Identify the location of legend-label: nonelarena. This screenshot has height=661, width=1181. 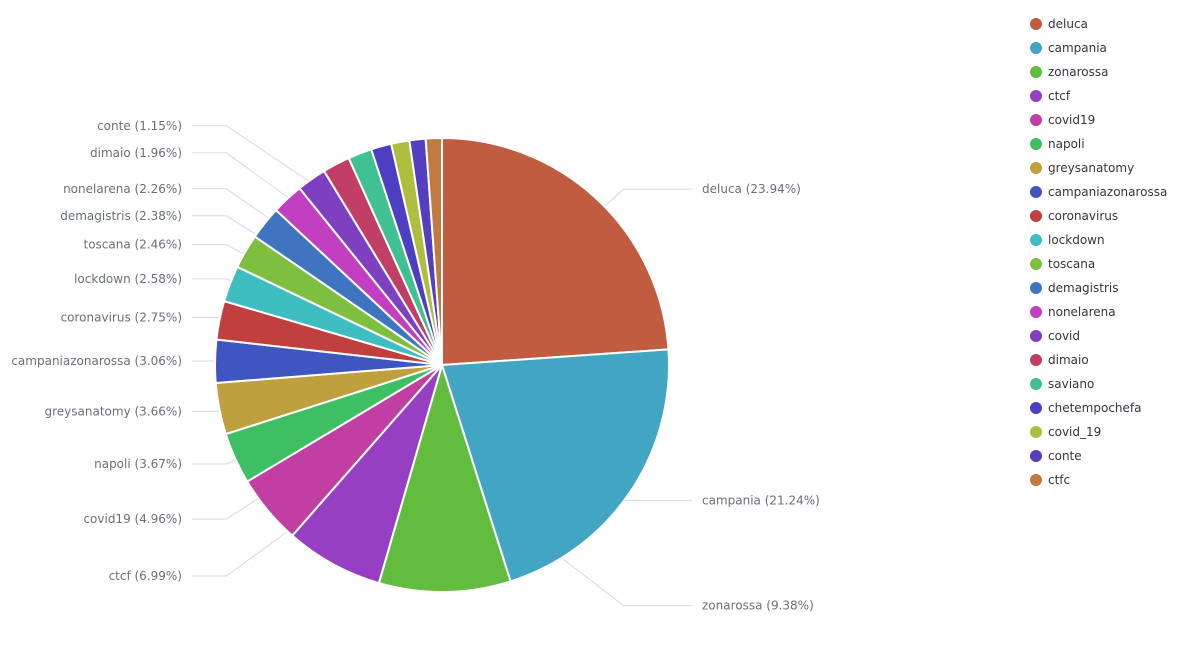
(1082, 312).